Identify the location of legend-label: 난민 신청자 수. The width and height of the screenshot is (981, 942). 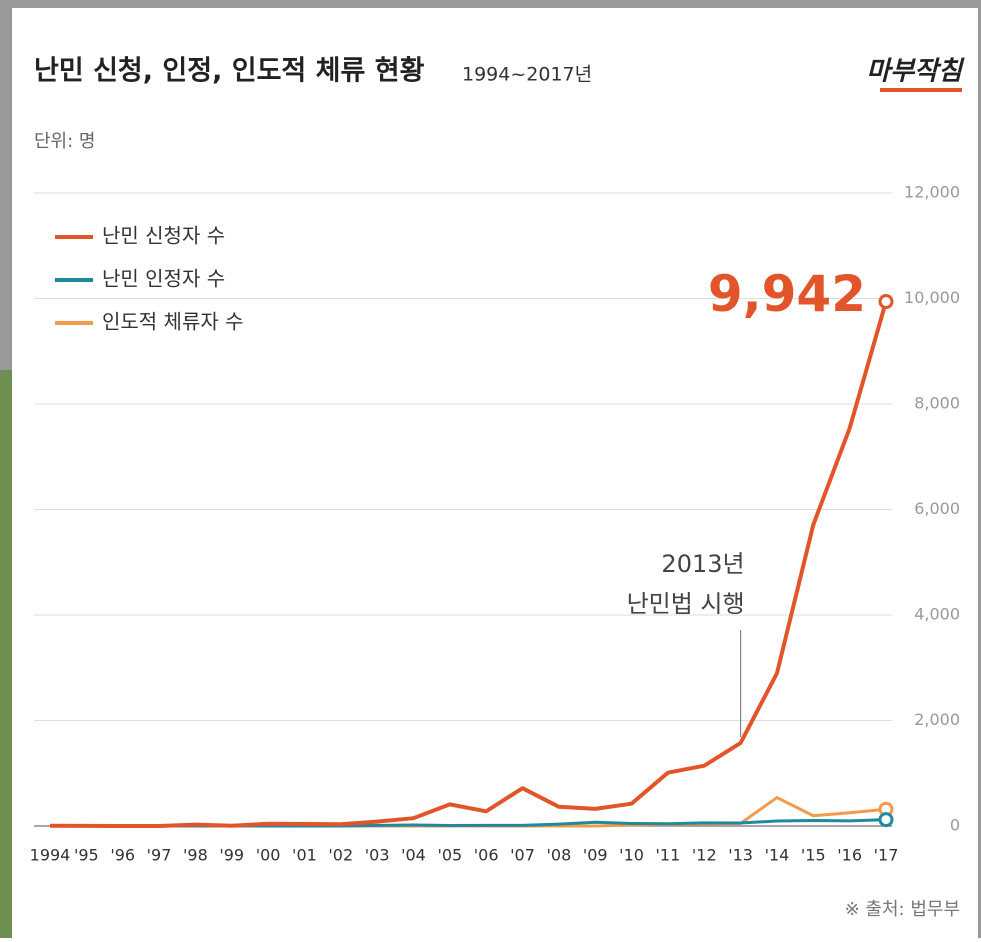
(163, 236).